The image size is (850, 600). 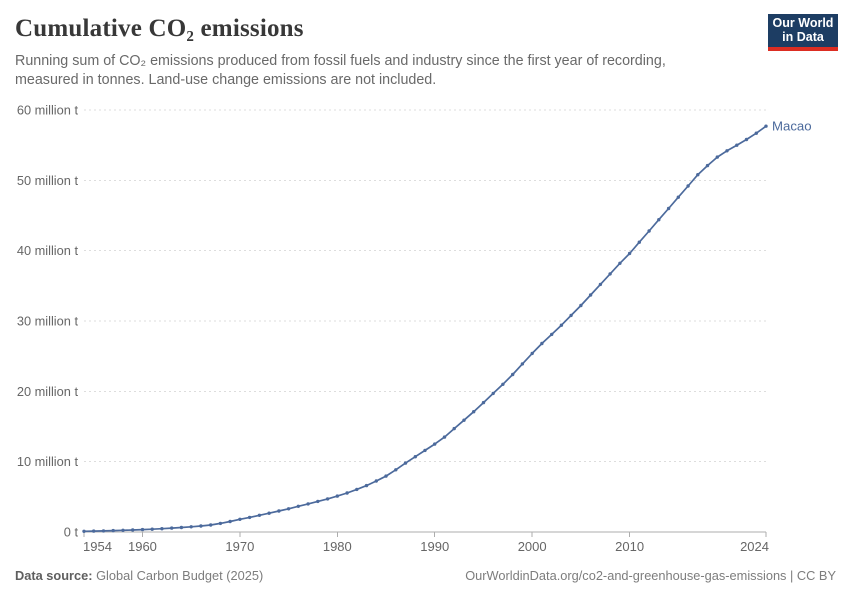 I want to click on owid-logo: Our World in Data, so click(x=803, y=32).